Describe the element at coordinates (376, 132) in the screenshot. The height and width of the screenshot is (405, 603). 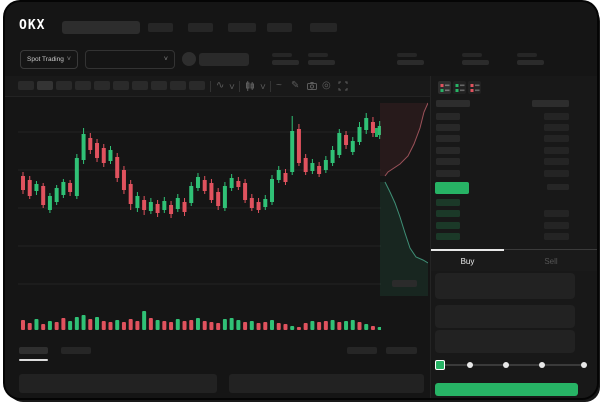
I see `last-price-tick` at that location.